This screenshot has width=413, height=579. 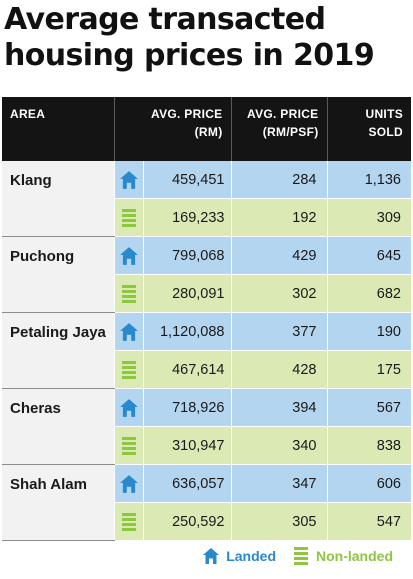 I want to click on header-avg-price-line1: AVG. PRICE, so click(x=187, y=114).